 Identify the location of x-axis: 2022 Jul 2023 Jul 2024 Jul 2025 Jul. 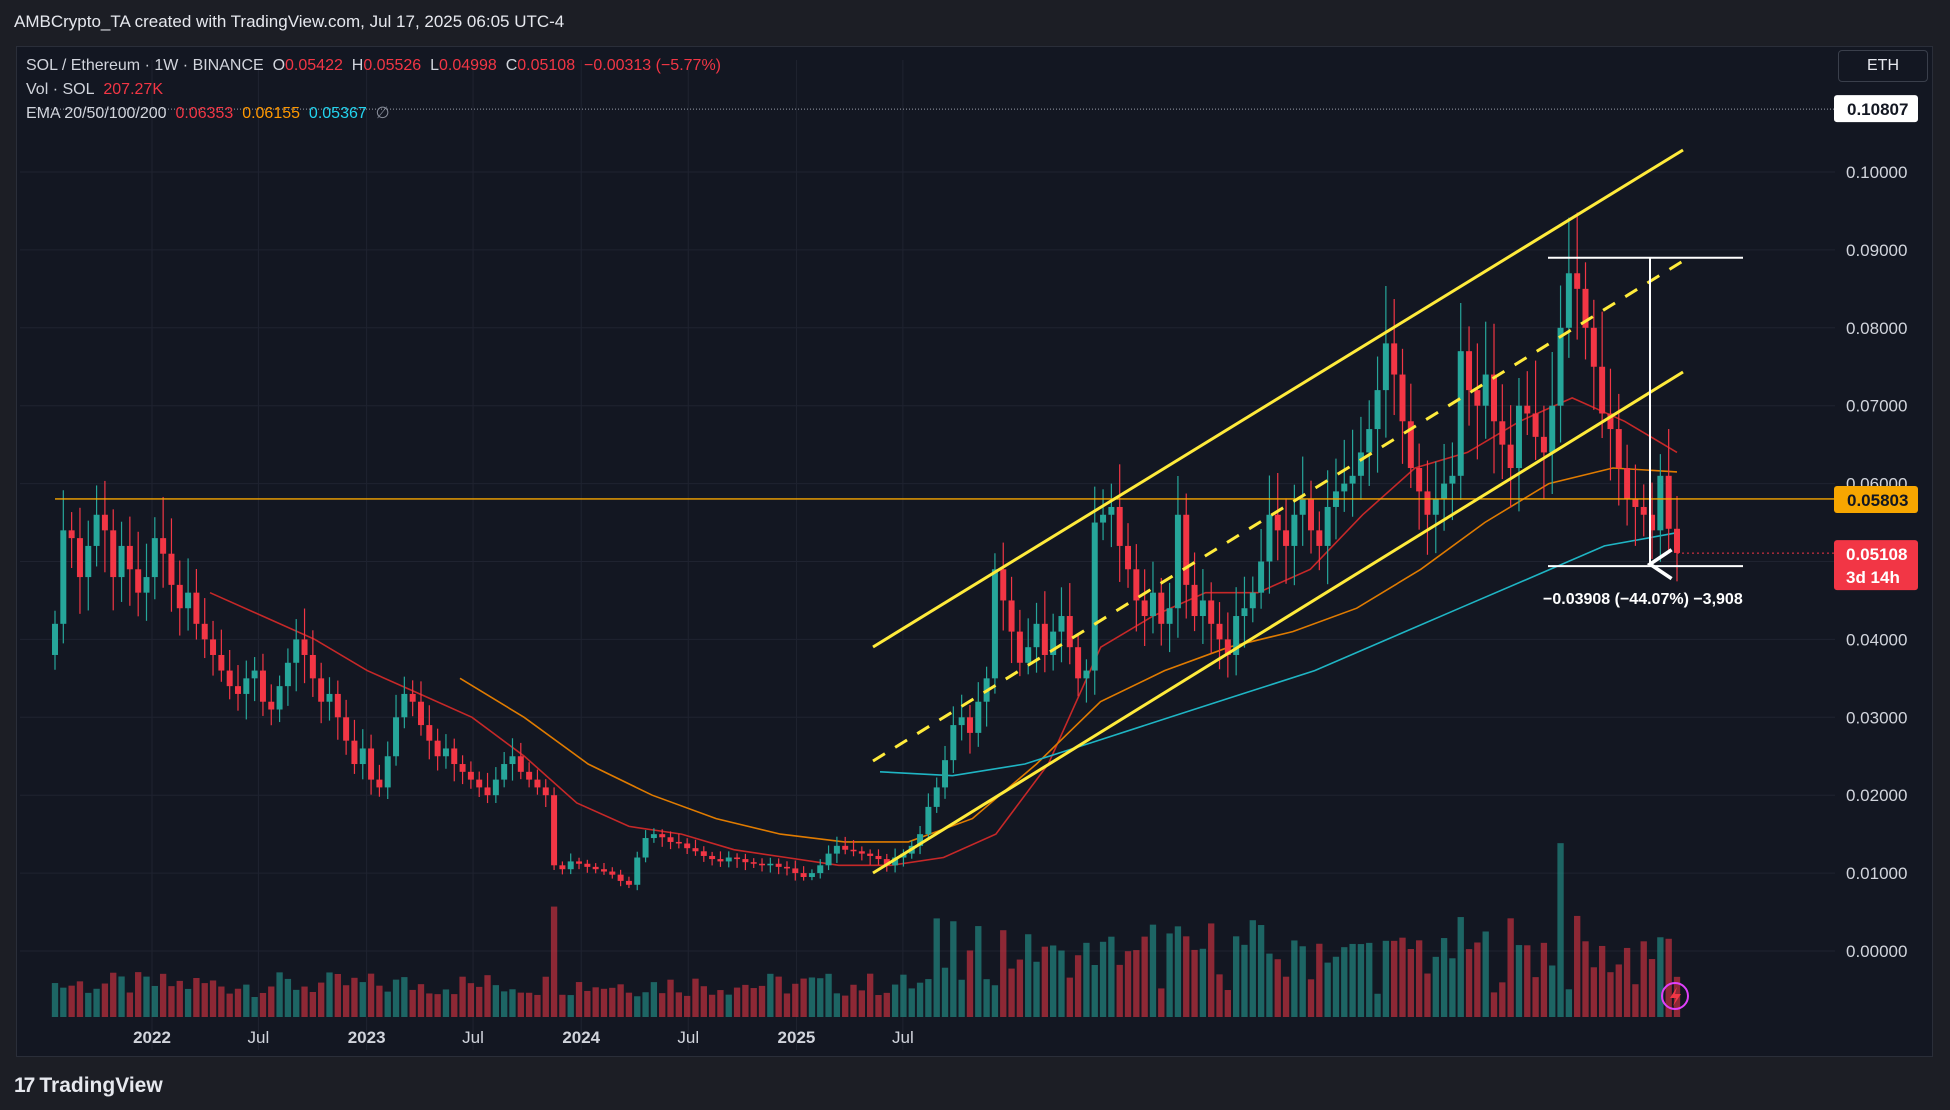
(523, 1037).